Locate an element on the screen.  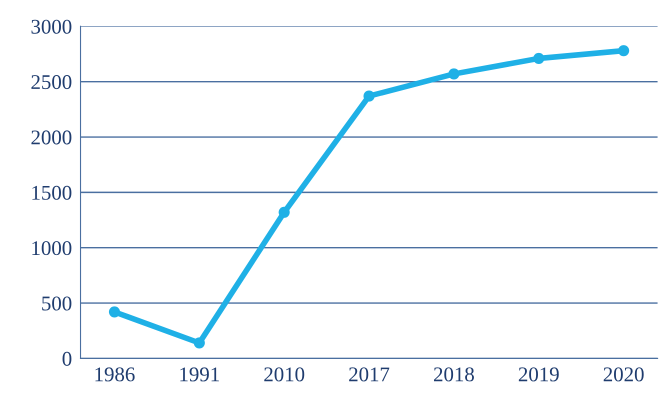
y-tick-label: 500 is located at coordinates (57, 303).